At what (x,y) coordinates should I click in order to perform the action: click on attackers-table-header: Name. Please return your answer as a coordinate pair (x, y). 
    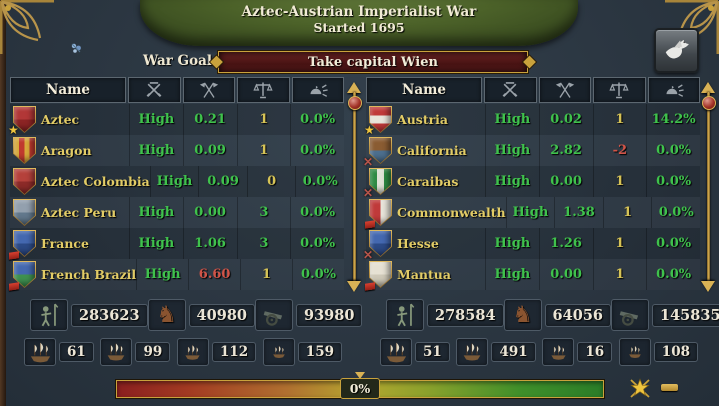
    Looking at the image, I should click on (177, 90).